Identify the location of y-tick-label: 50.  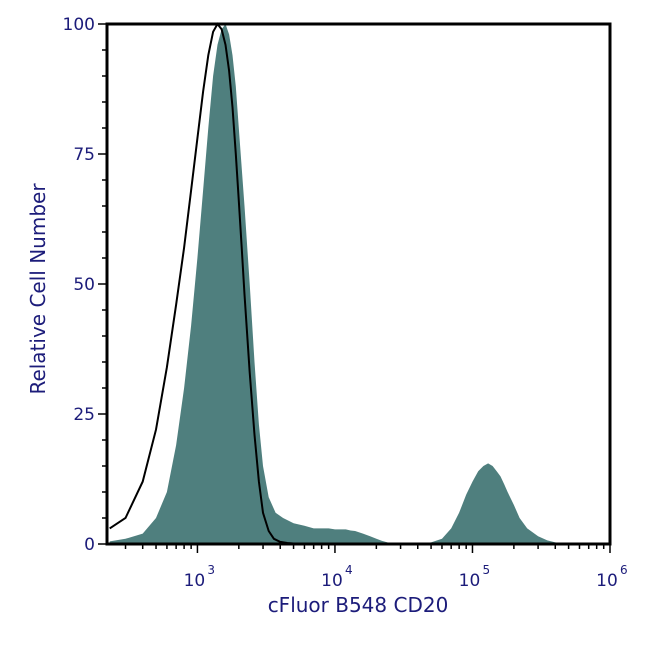
(84, 285).